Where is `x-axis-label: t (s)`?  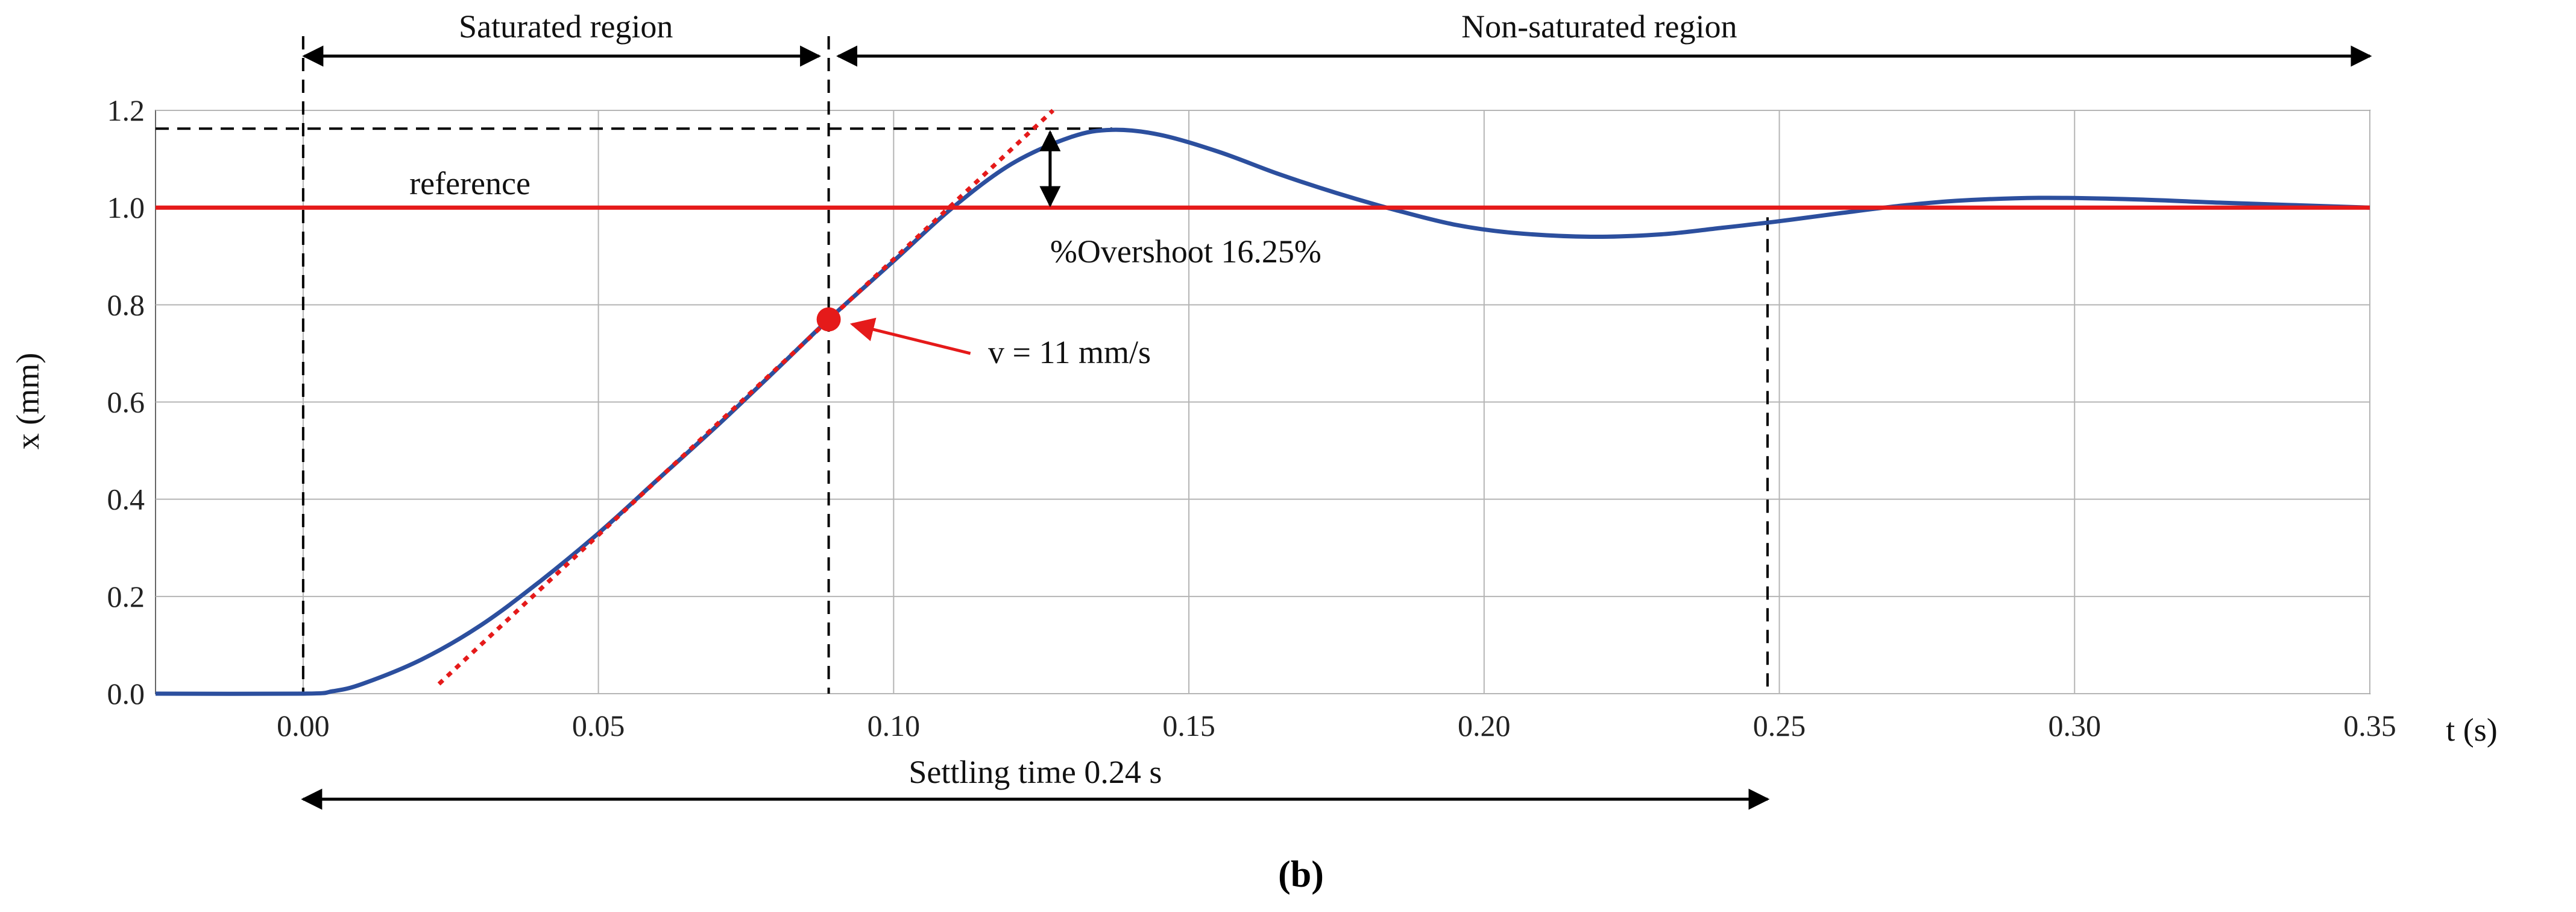 x-axis-label: t (s) is located at coordinates (2471, 730).